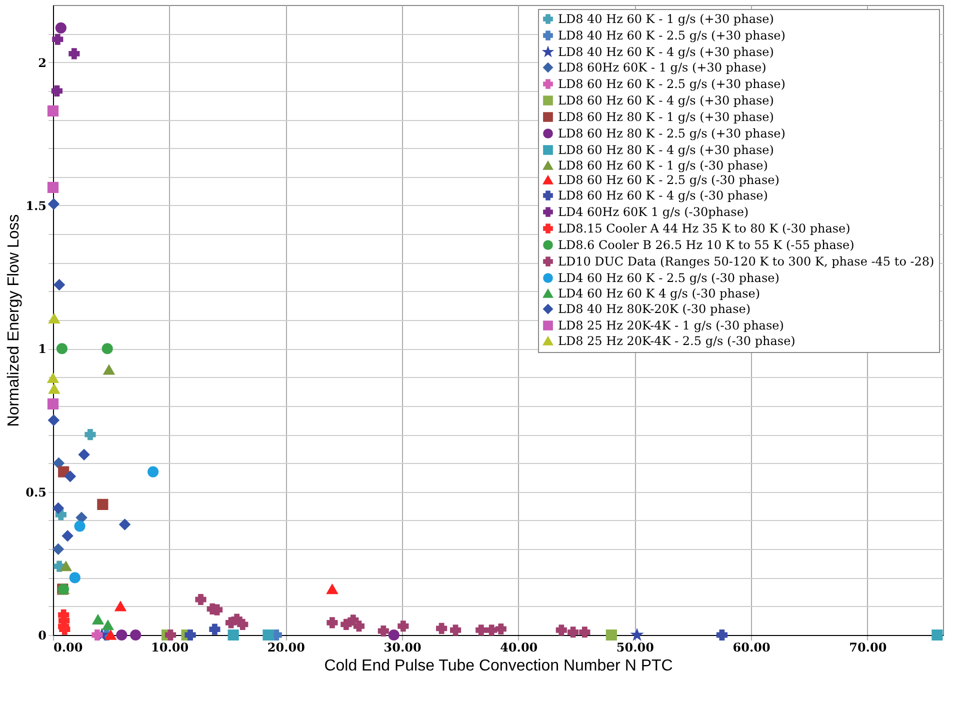  What do you see at coordinates (704, 229) in the screenshot?
I see `legend-label: LD8.15 Cooler A 44 Hz 35 K to 80 K (-30 phase)` at bounding box center [704, 229].